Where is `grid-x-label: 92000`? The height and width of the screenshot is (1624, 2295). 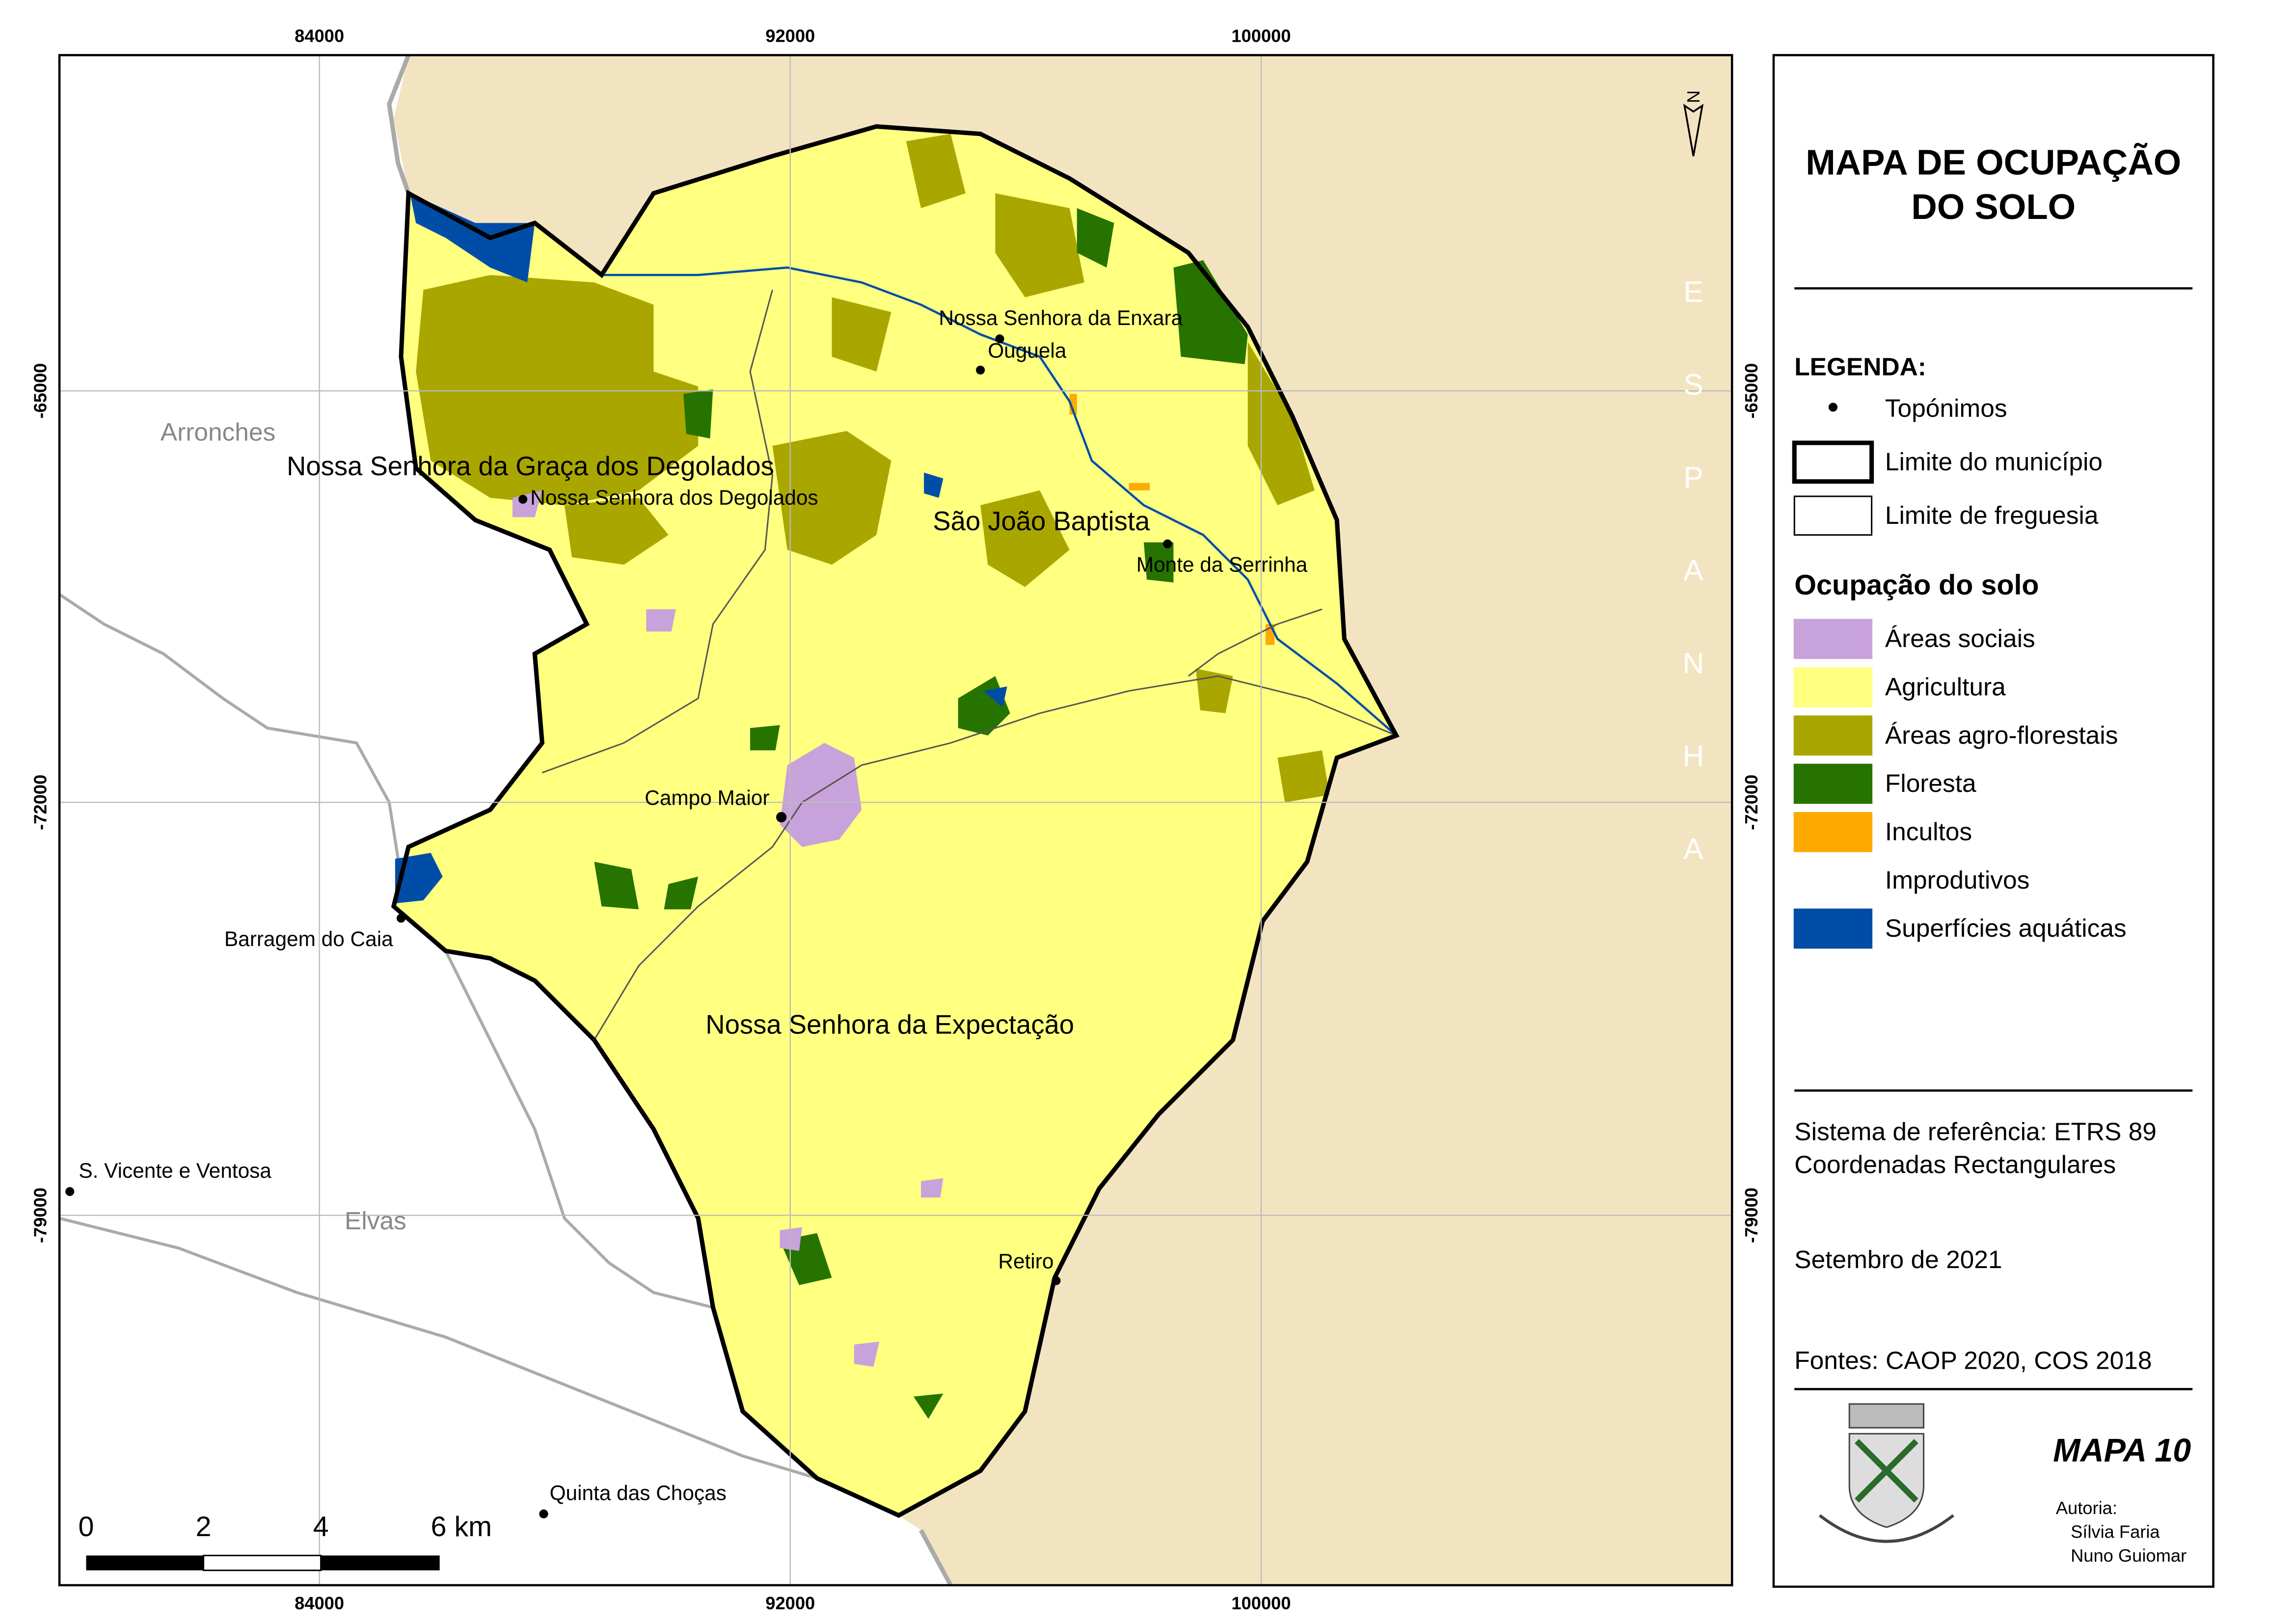 grid-x-label: 92000 is located at coordinates (790, 1603).